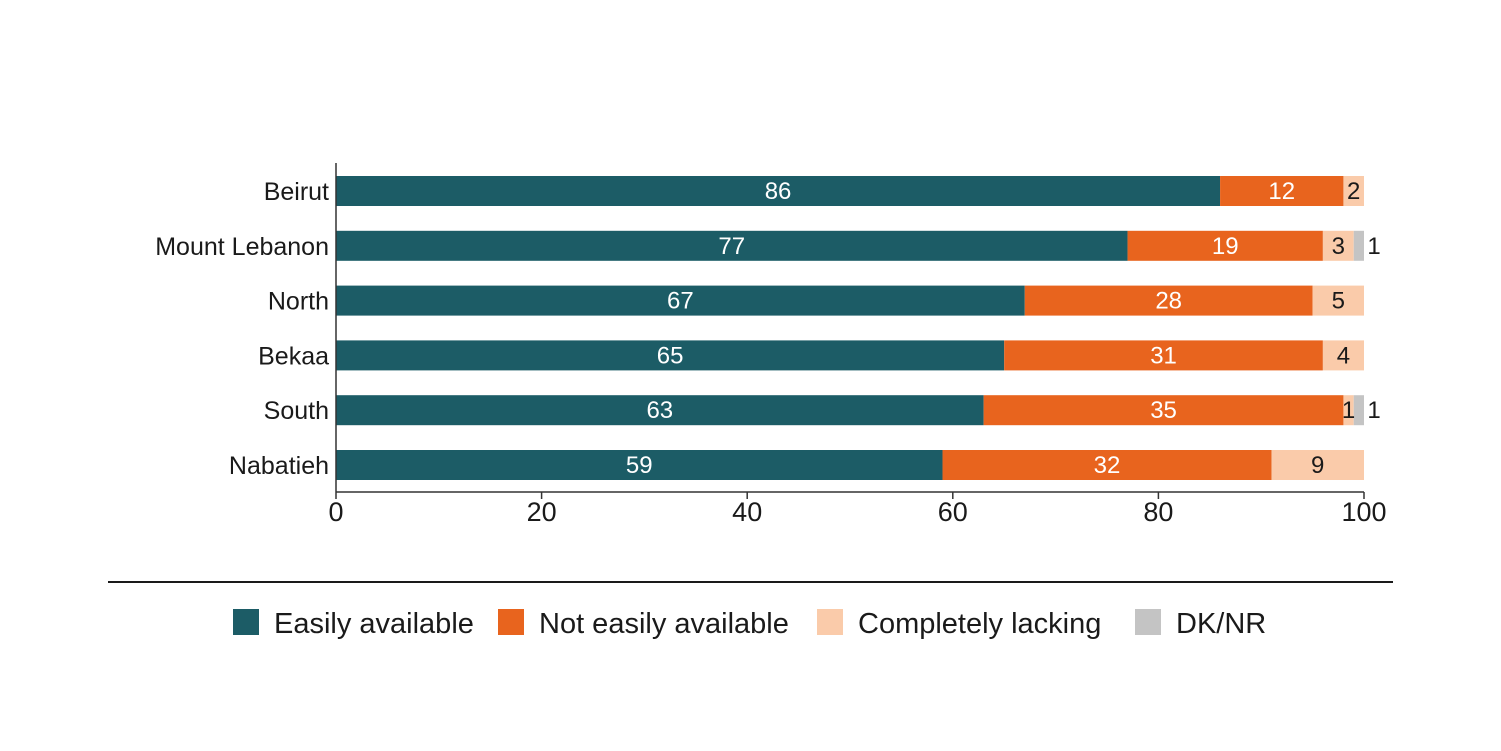 The height and width of the screenshot is (751, 1501). What do you see at coordinates (296, 192) in the screenshot?
I see `category-label: Beirut` at bounding box center [296, 192].